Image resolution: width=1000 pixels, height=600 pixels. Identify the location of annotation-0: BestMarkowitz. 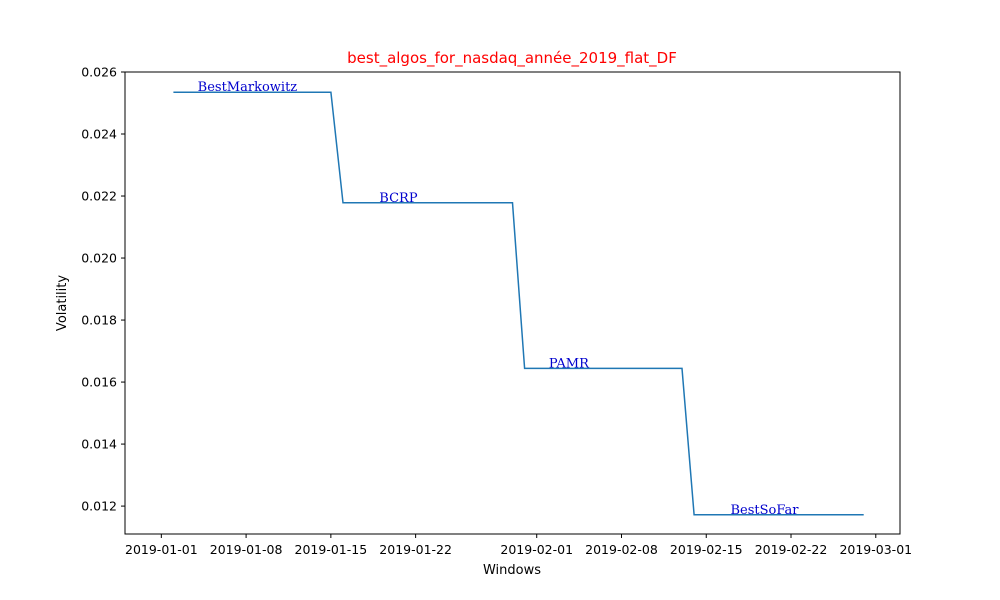
(248, 87).